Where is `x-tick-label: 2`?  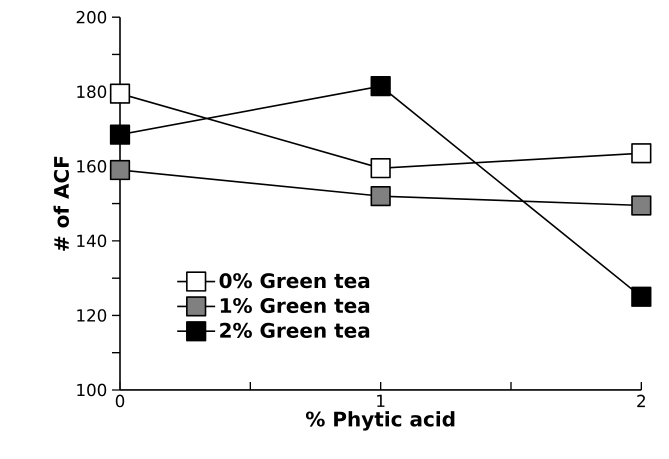
x-tick-label: 2 is located at coordinates (641, 401).